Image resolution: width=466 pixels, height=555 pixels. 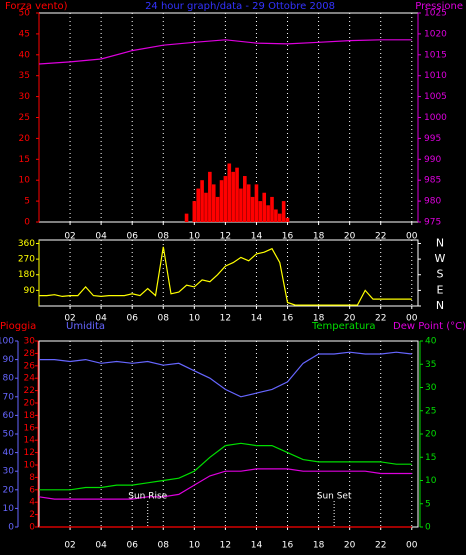 I want to click on y-tick-label: 6, so click(x=32, y=490).